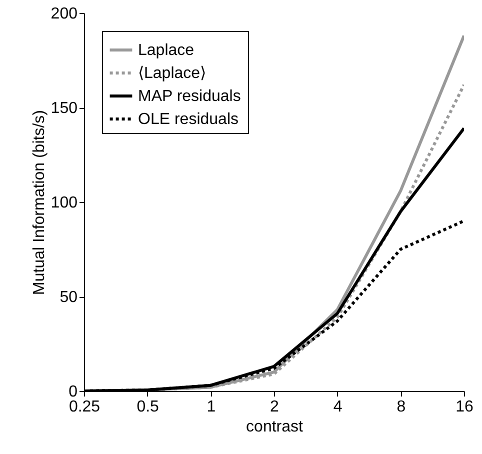 The image size is (482, 454). I want to click on legend-label: OLE residuals, so click(188, 119).